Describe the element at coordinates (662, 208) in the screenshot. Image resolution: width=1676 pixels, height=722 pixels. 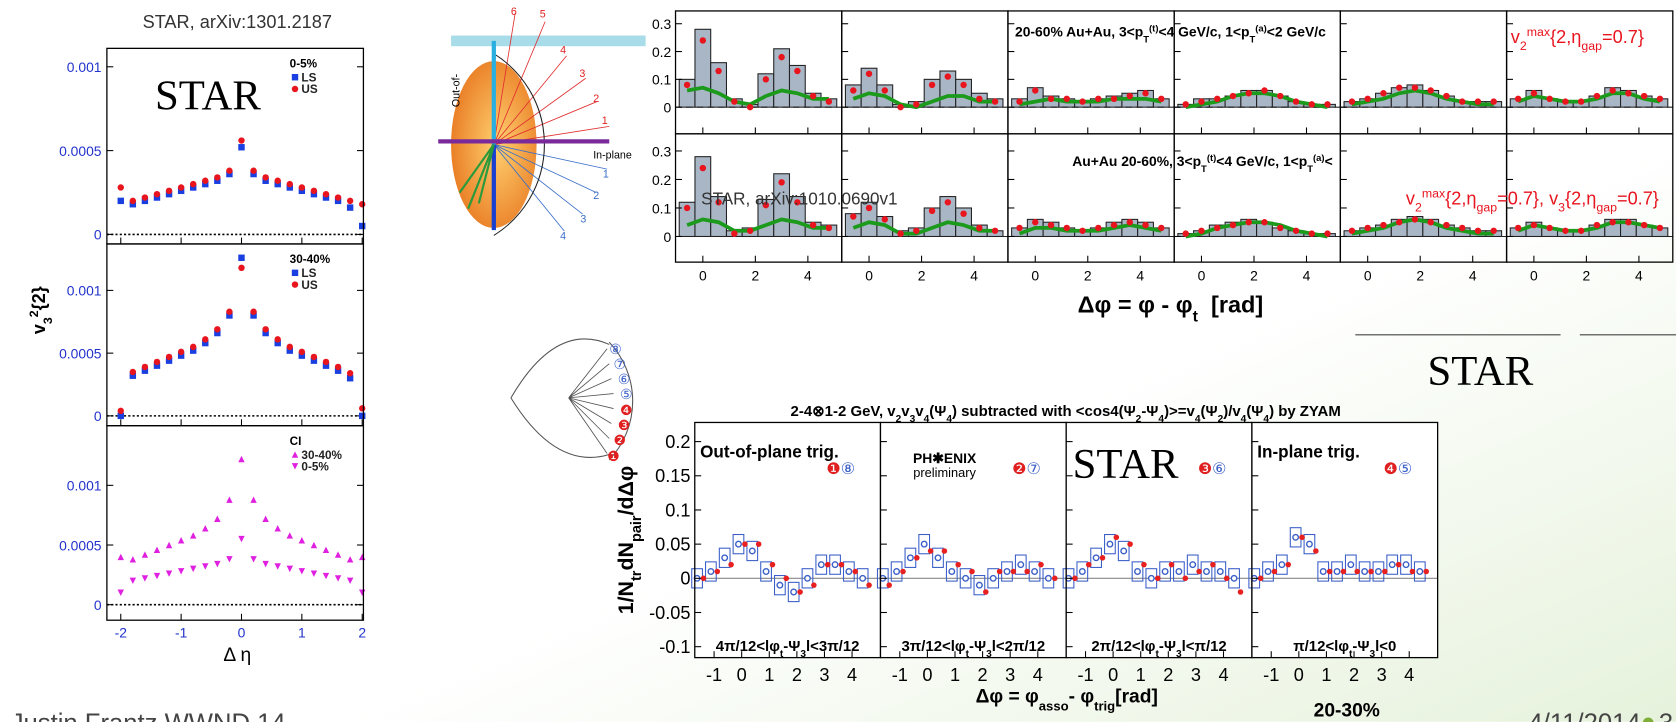
I see `y-tick-label: 0.1` at that location.